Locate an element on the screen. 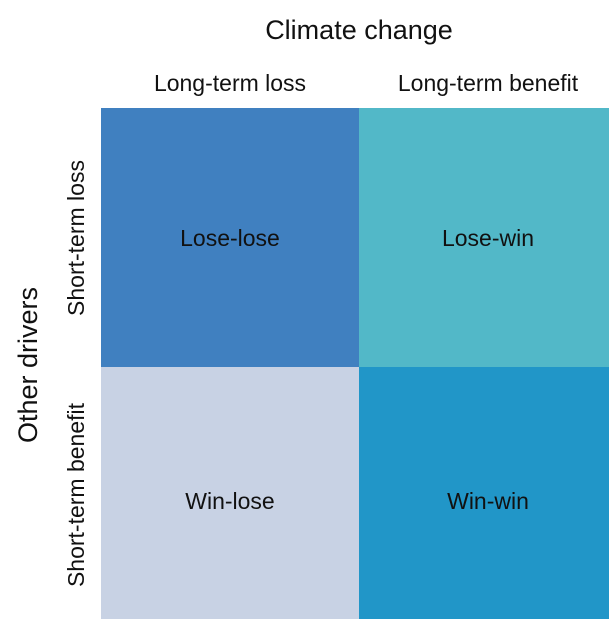  cell-label: Win-lose is located at coordinates (229, 501).